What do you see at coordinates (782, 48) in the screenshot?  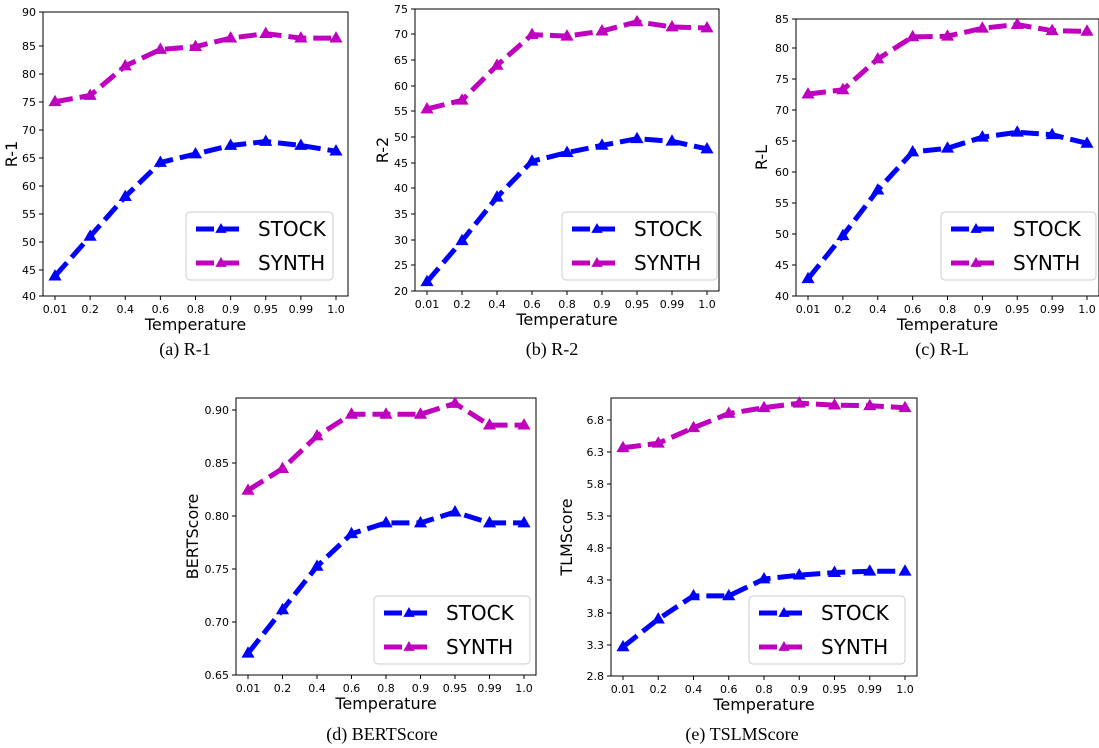 I see `y-tick-label: 80` at bounding box center [782, 48].